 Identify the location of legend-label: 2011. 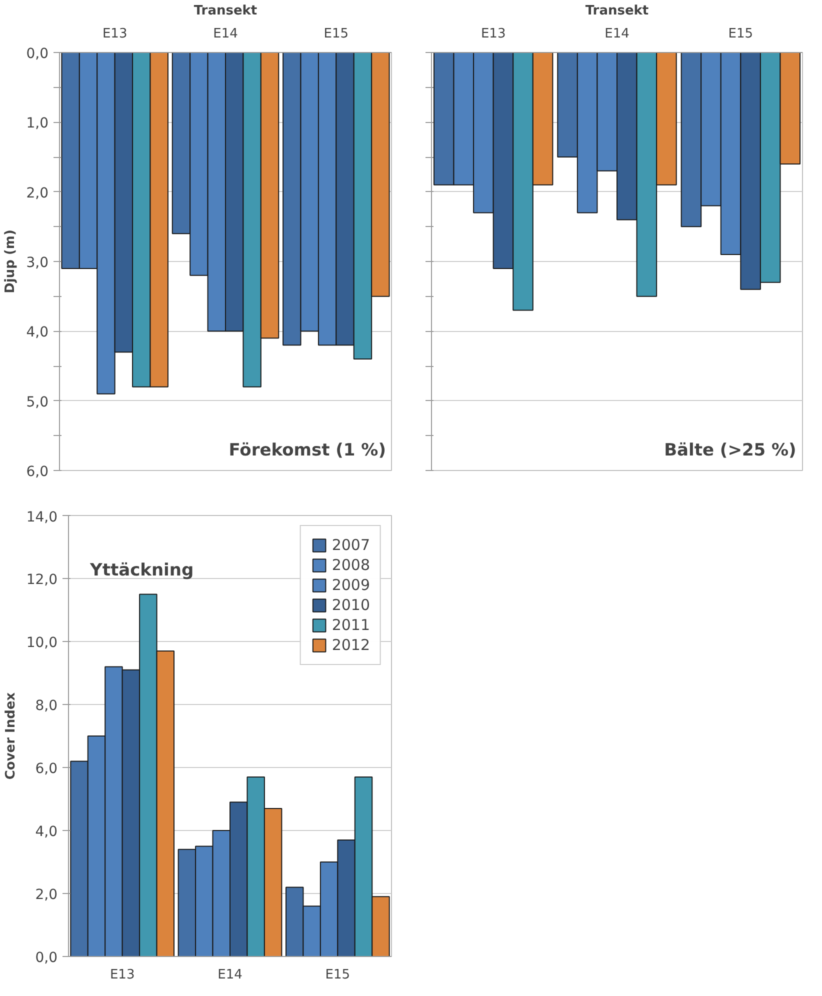
(351, 625).